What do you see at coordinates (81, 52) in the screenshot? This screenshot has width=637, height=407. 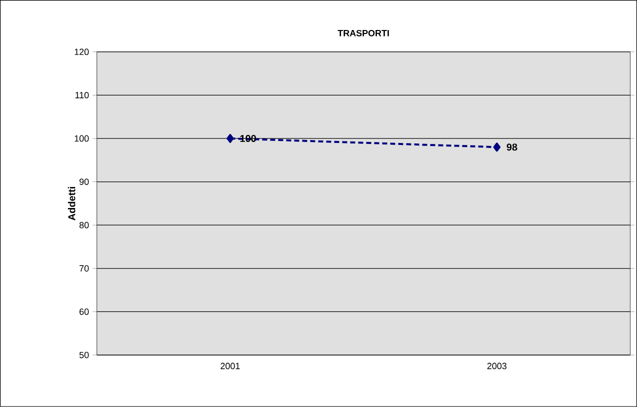 I see `y-tick-label: 120` at bounding box center [81, 52].